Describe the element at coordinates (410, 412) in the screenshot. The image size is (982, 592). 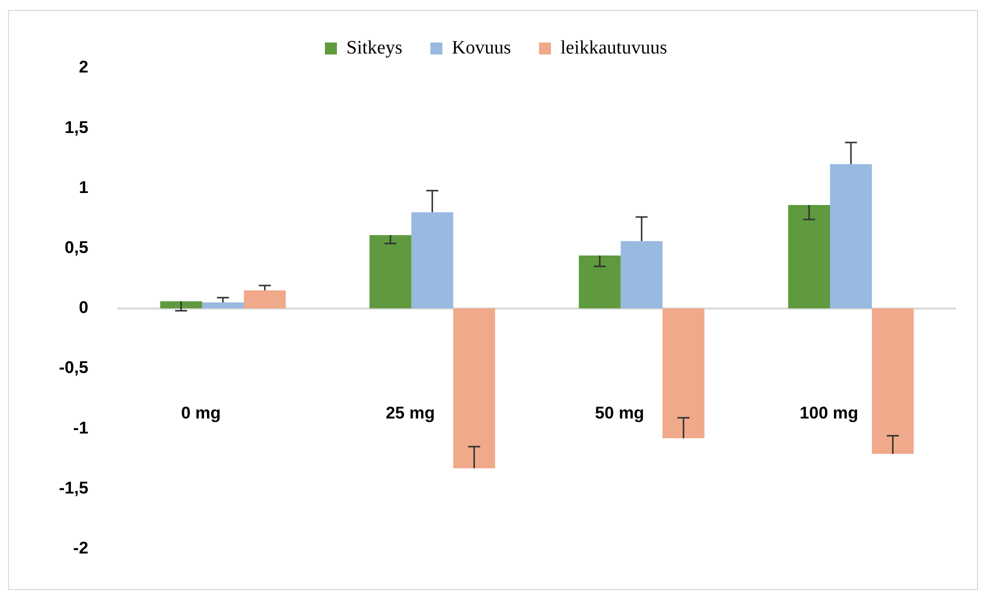
I see `x-tick-label: 25 mg` at that location.